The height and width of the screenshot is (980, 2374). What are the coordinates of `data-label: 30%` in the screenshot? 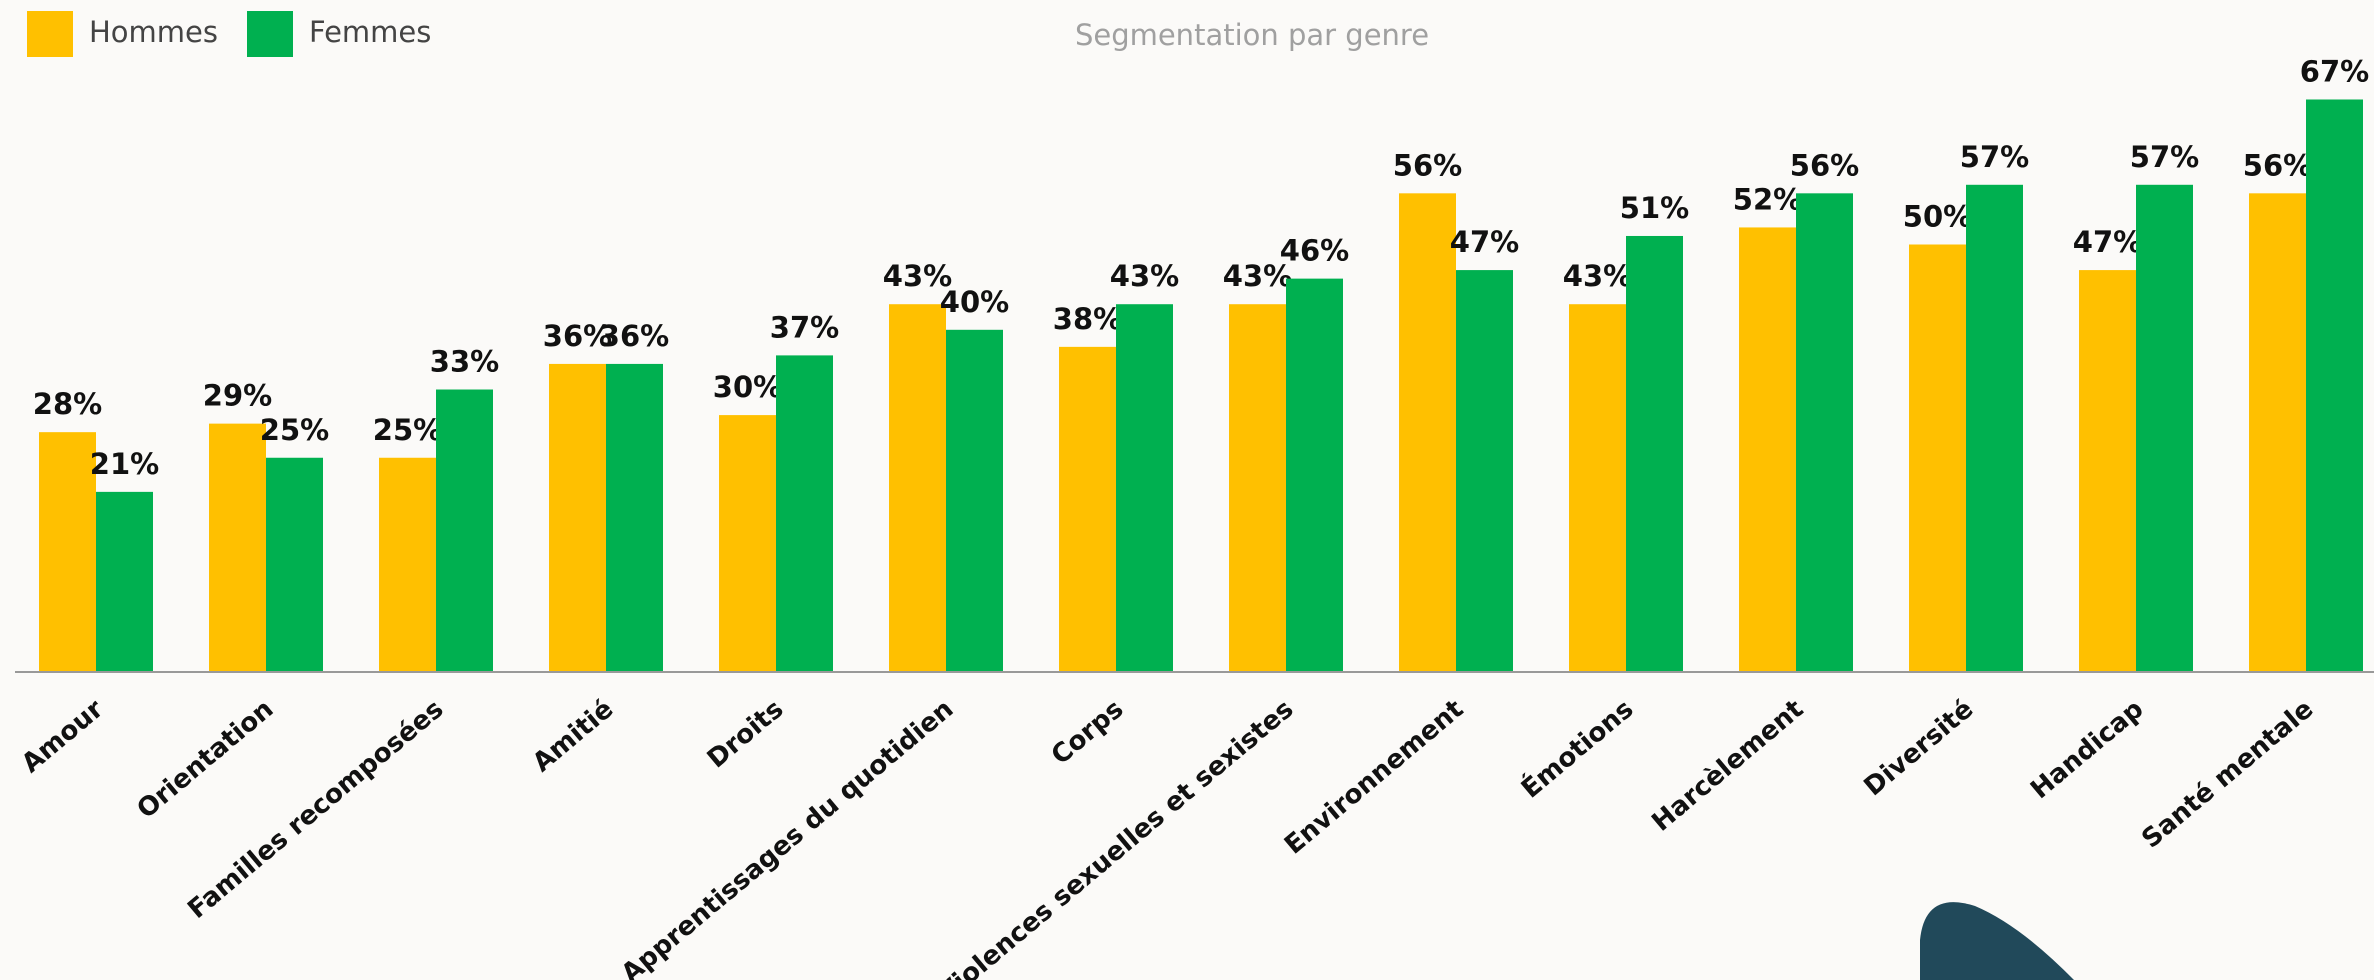 It's located at (747, 387).